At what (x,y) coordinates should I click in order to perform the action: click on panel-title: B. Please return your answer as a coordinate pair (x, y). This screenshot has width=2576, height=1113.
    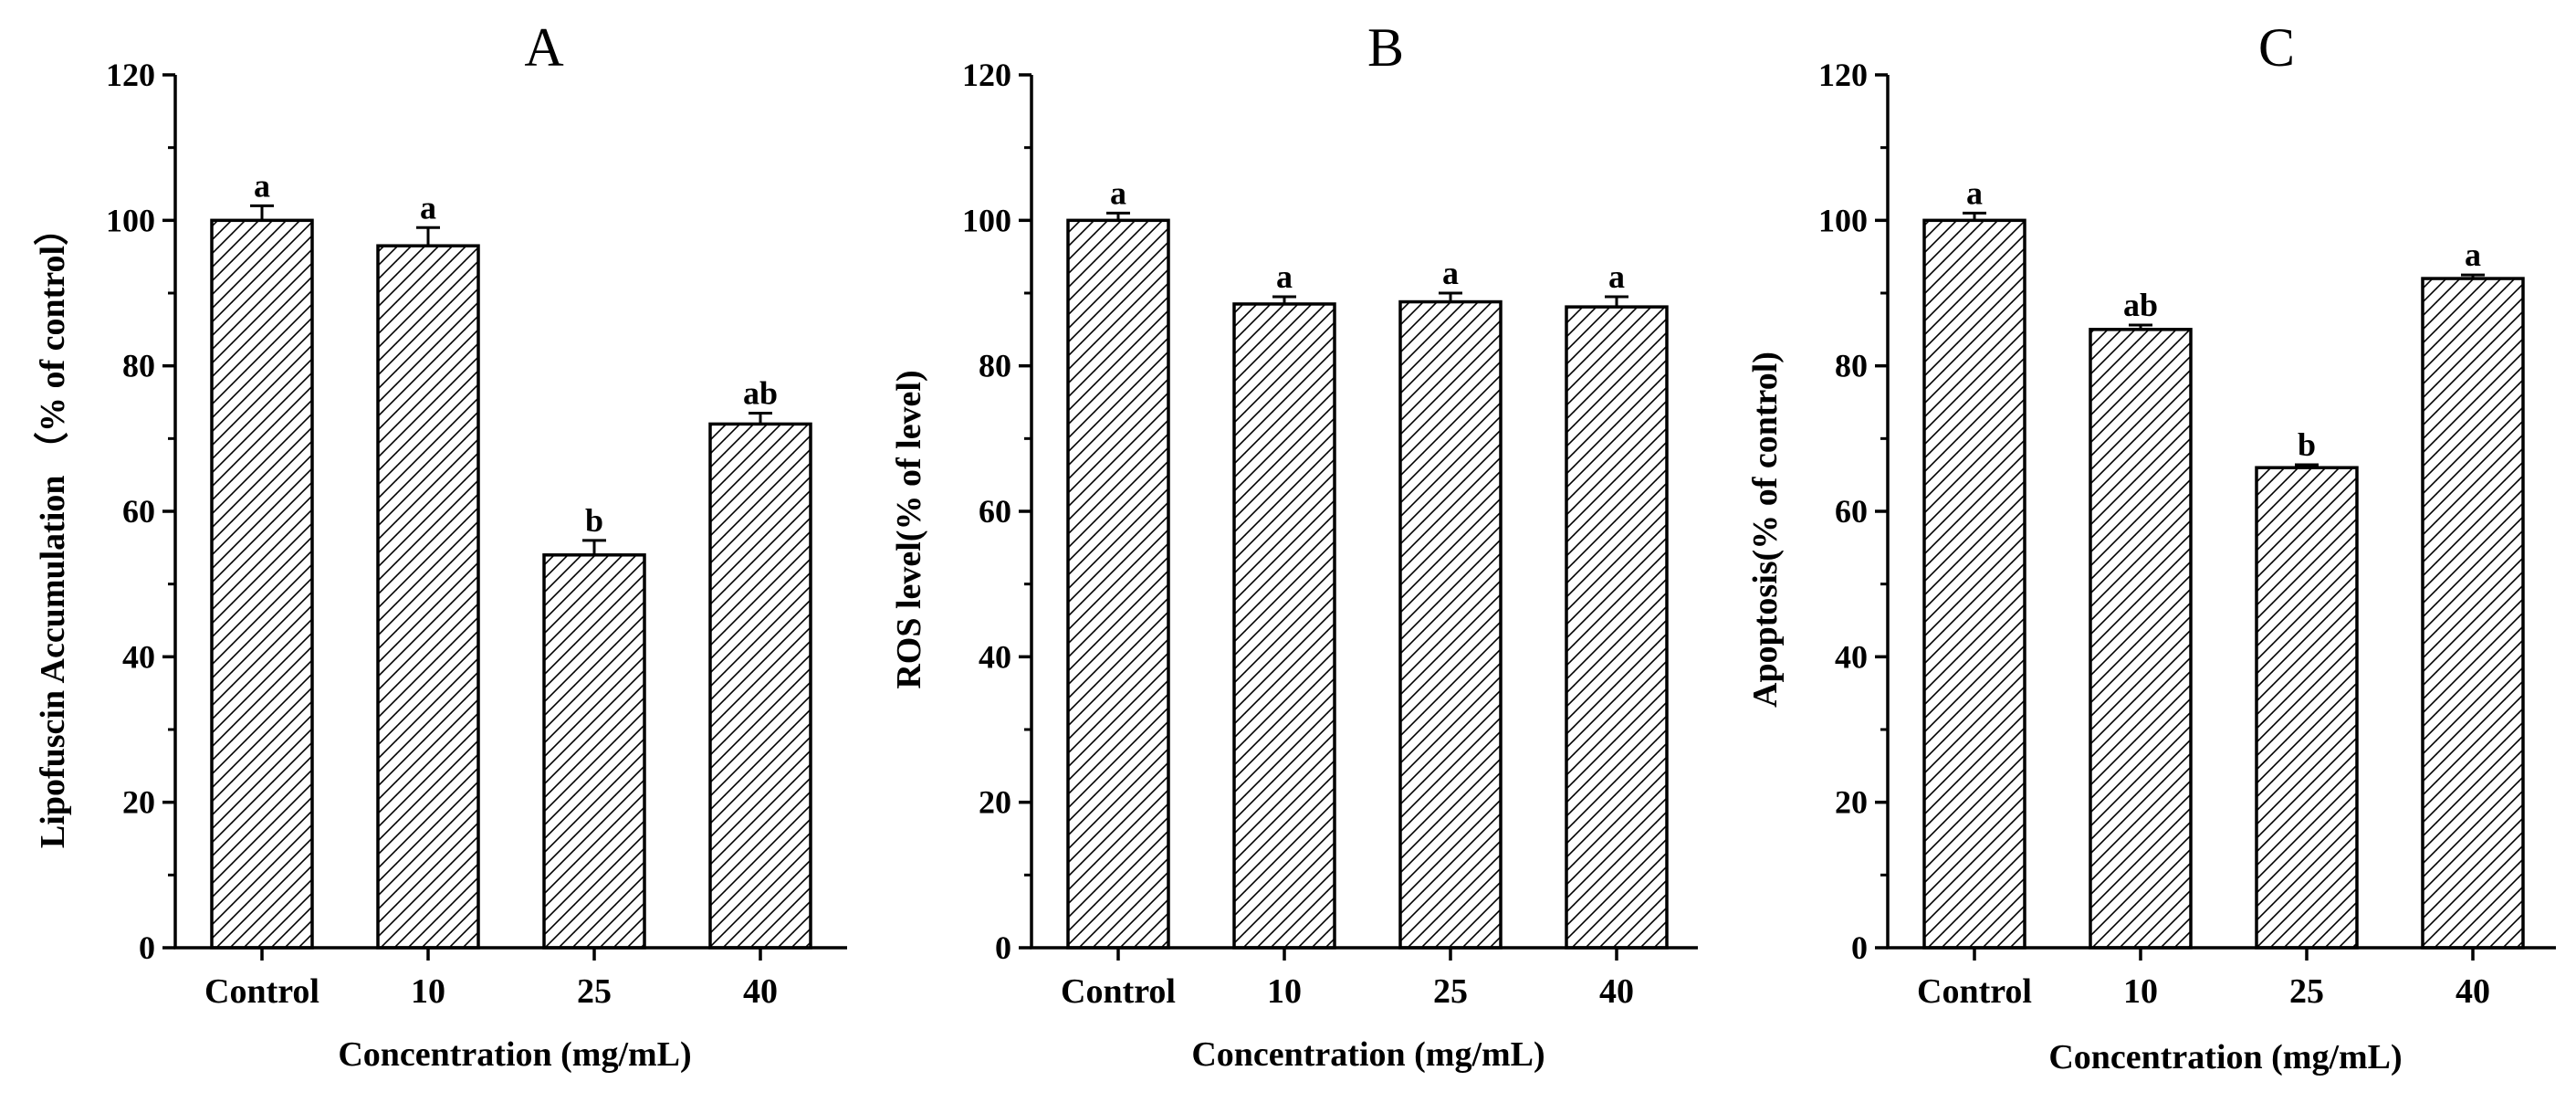
    Looking at the image, I should click on (1385, 47).